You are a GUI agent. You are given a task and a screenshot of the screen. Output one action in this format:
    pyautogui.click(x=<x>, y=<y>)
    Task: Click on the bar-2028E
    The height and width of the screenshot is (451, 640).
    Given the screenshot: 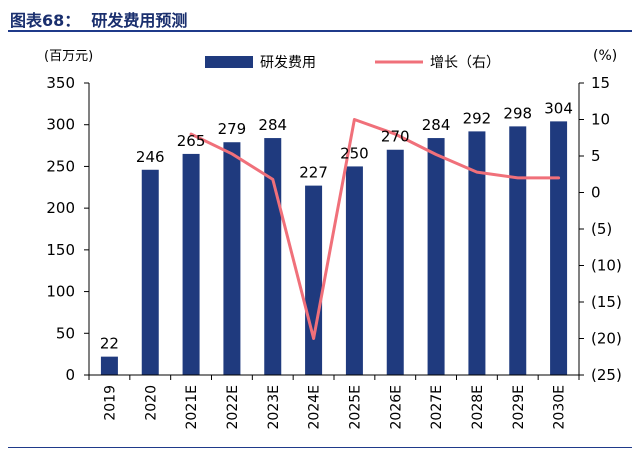 What is the action you would take?
    pyautogui.click(x=477, y=253)
    